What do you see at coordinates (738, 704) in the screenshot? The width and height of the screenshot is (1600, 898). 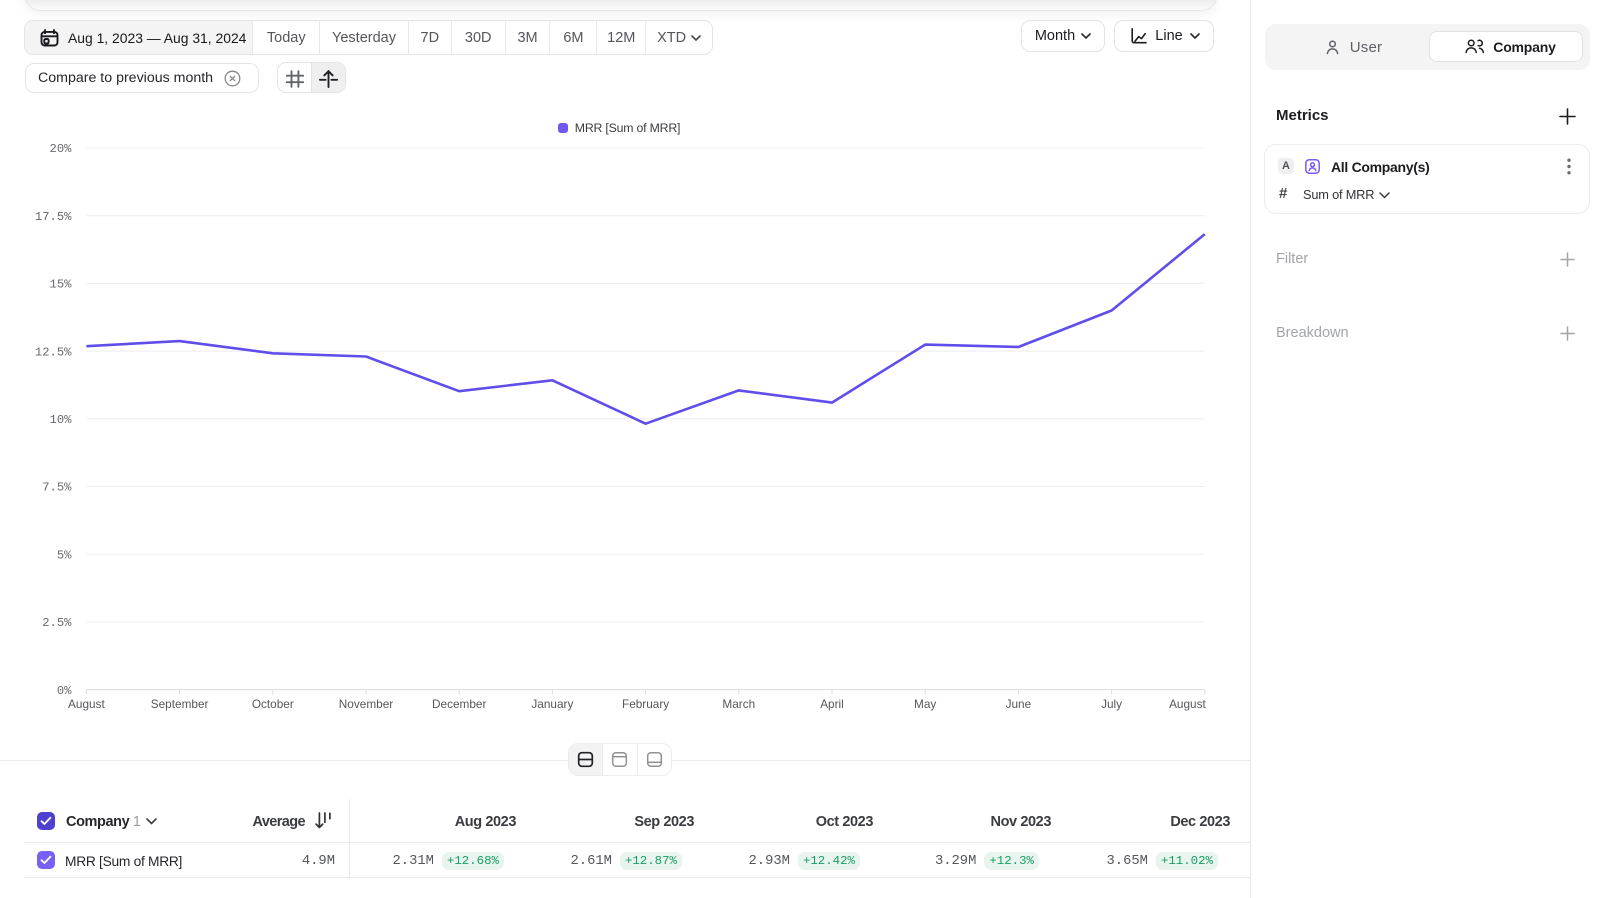 I see `svg-text: March` at bounding box center [738, 704].